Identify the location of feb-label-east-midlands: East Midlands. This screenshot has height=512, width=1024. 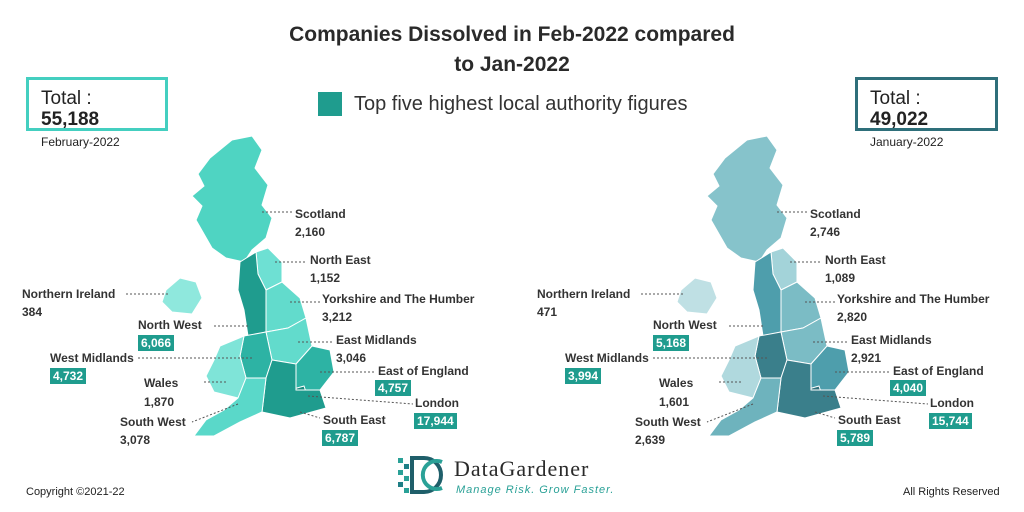
(376, 340).